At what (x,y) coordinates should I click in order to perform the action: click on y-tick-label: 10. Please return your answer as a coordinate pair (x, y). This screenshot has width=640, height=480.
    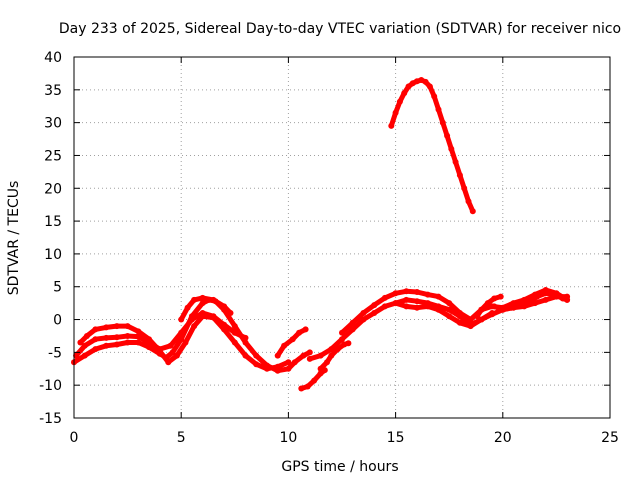
    Looking at the image, I should click on (53, 255).